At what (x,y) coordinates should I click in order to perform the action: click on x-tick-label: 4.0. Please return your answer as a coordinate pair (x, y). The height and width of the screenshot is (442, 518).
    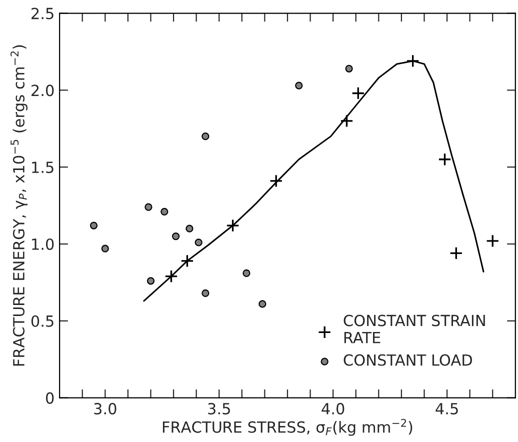
    Looking at the image, I should click on (333, 408).